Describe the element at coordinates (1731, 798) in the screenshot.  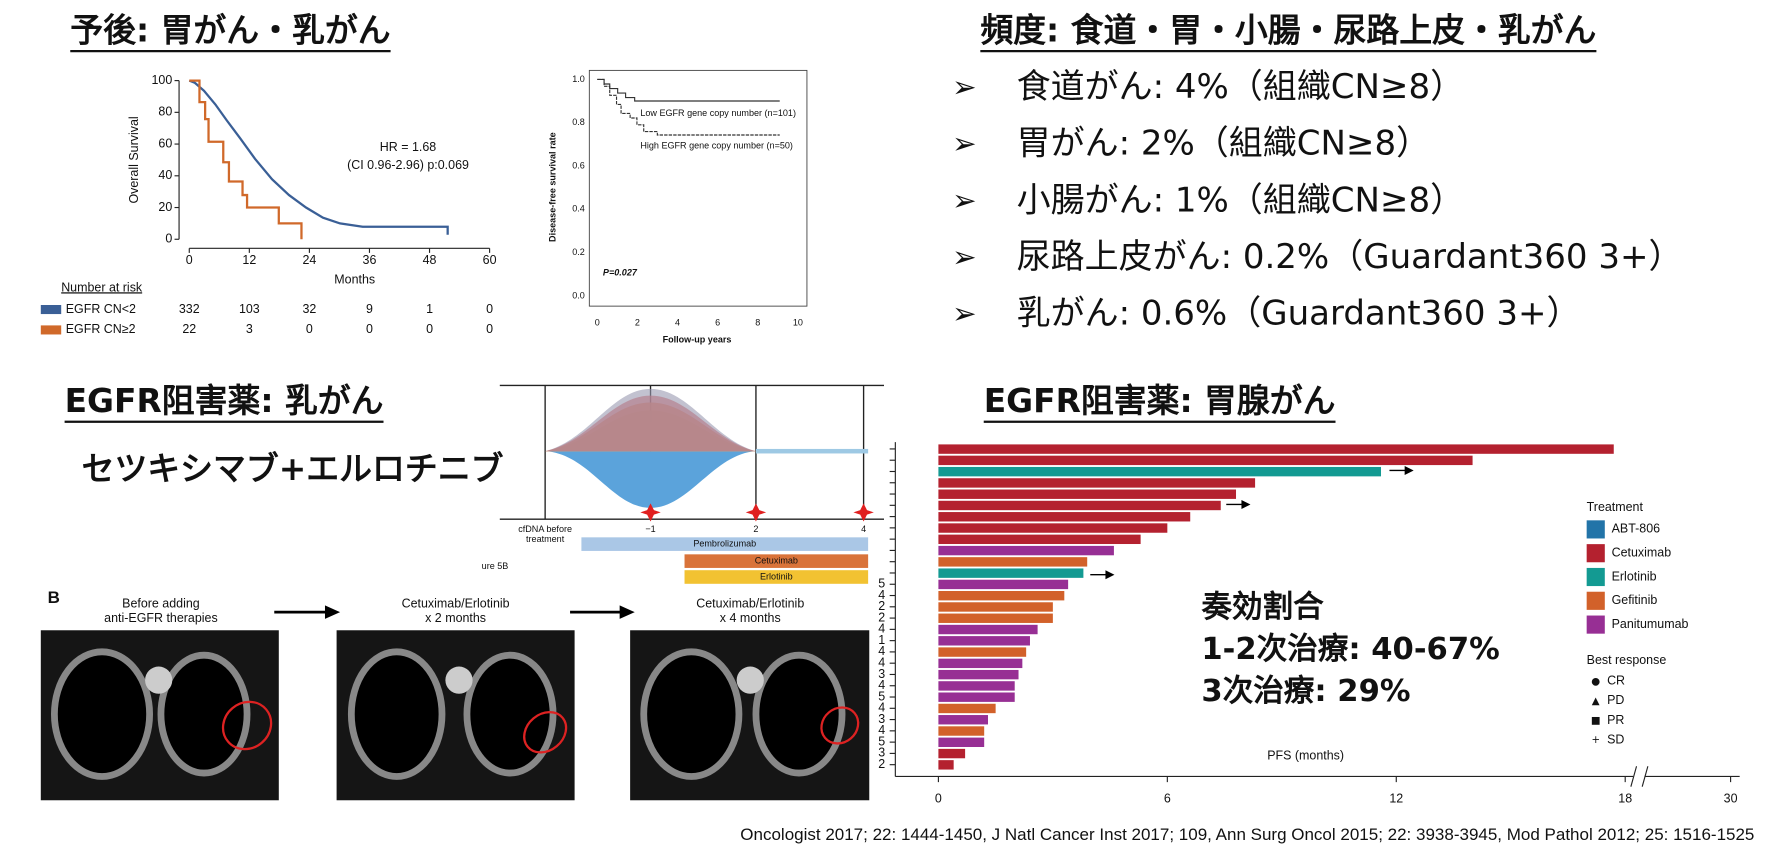
I see `x-tick-label: 30` at that location.